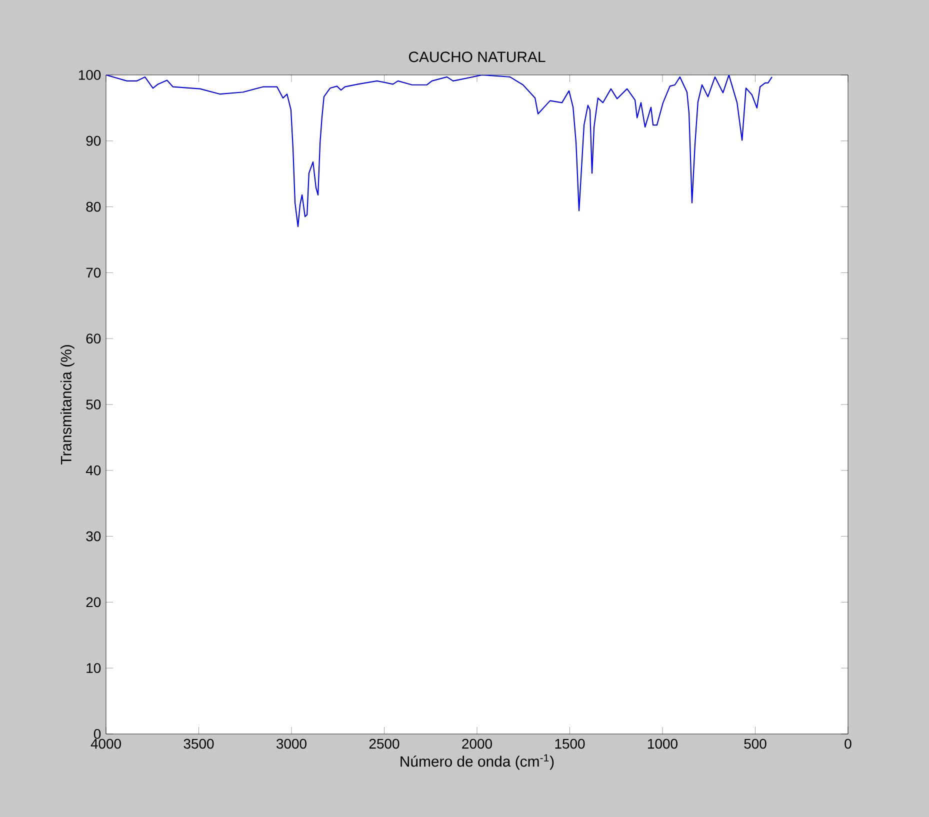 The height and width of the screenshot is (817, 929). What do you see at coordinates (93, 668) in the screenshot?
I see `y-tick-label: 10` at bounding box center [93, 668].